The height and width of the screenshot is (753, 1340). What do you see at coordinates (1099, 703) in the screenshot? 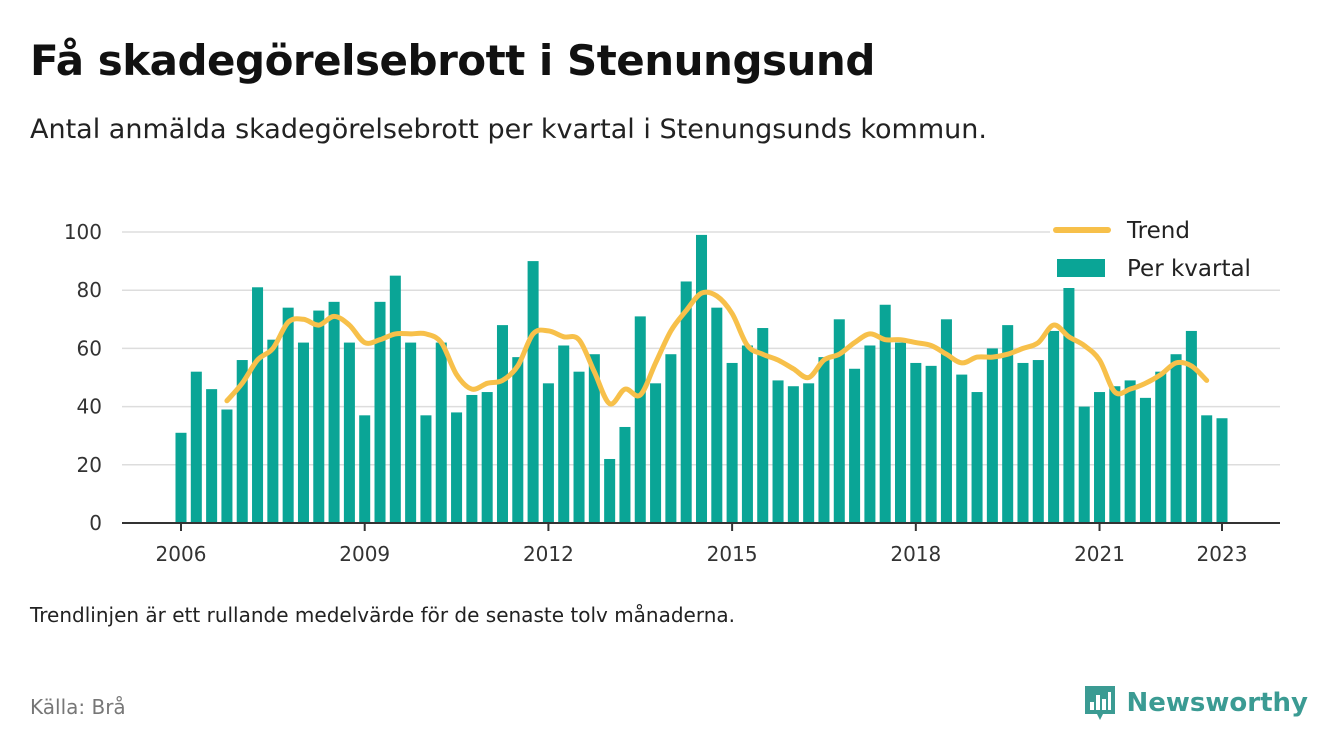
I see `newsworthy-logo-icon` at bounding box center [1099, 703].